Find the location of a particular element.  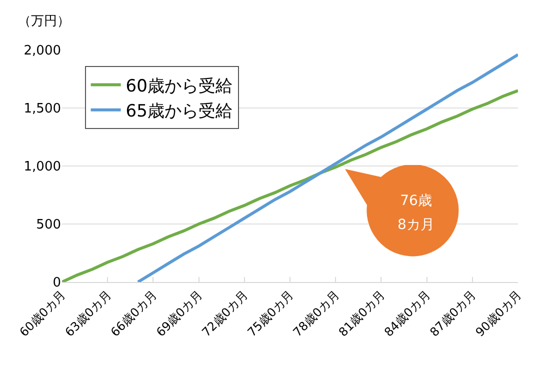

y-axis-title: （万円） is located at coordinates (44, 21).